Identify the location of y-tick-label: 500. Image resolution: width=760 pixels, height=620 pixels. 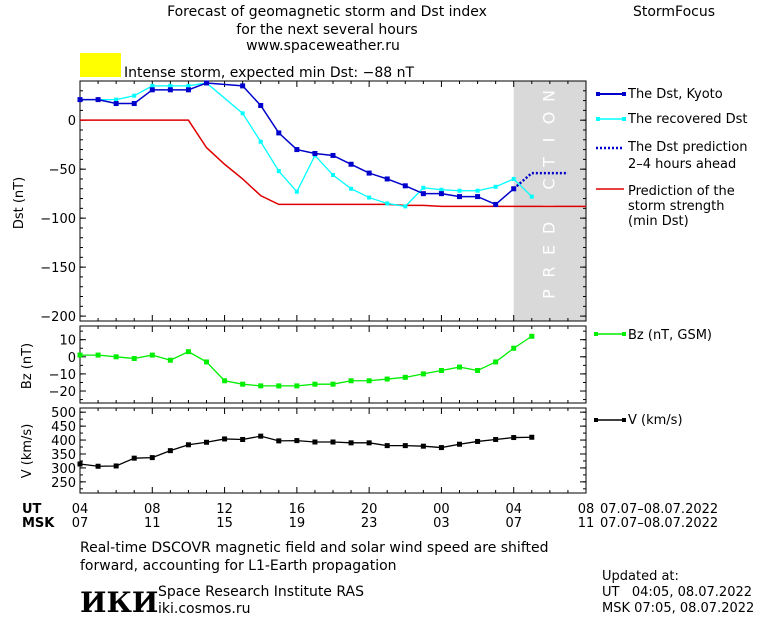
(63, 413).